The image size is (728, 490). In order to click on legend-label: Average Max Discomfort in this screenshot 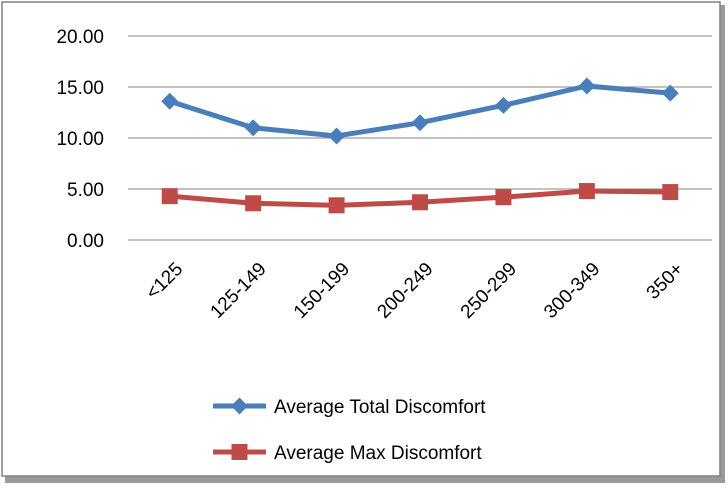, I will do `click(378, 453)`.